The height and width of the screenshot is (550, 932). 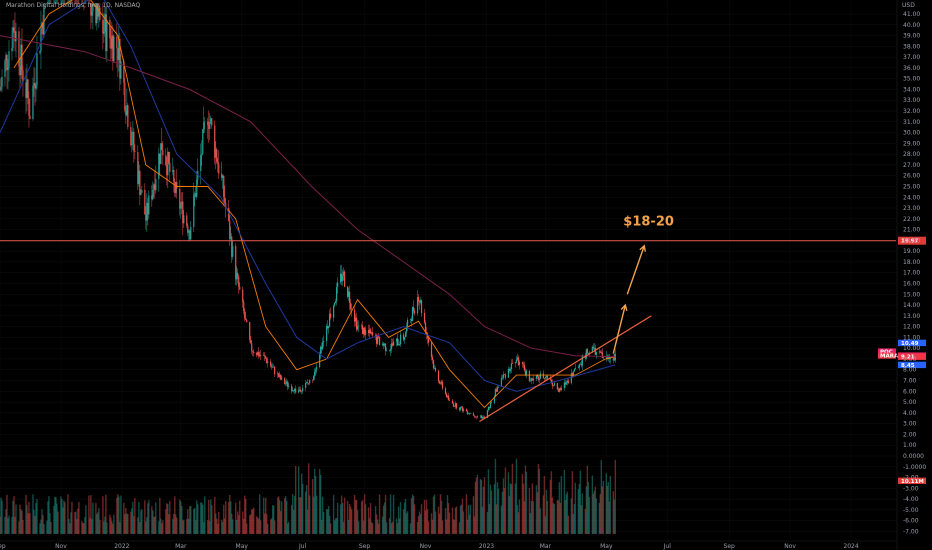 I want to click on y-tick-label: 16.00, so click(x=911, y=284).